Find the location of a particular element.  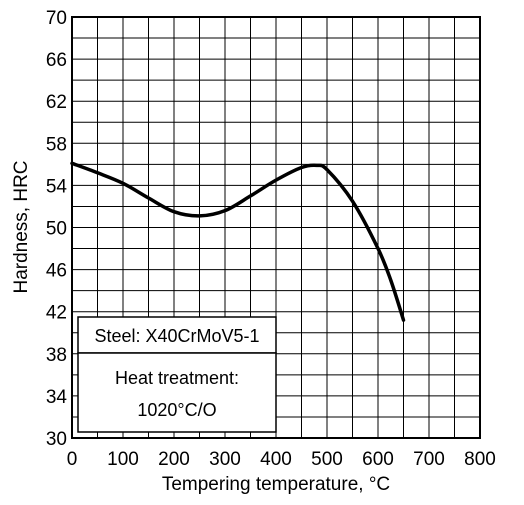

x-tick-label: 700 is located at coordinates (429, 459).